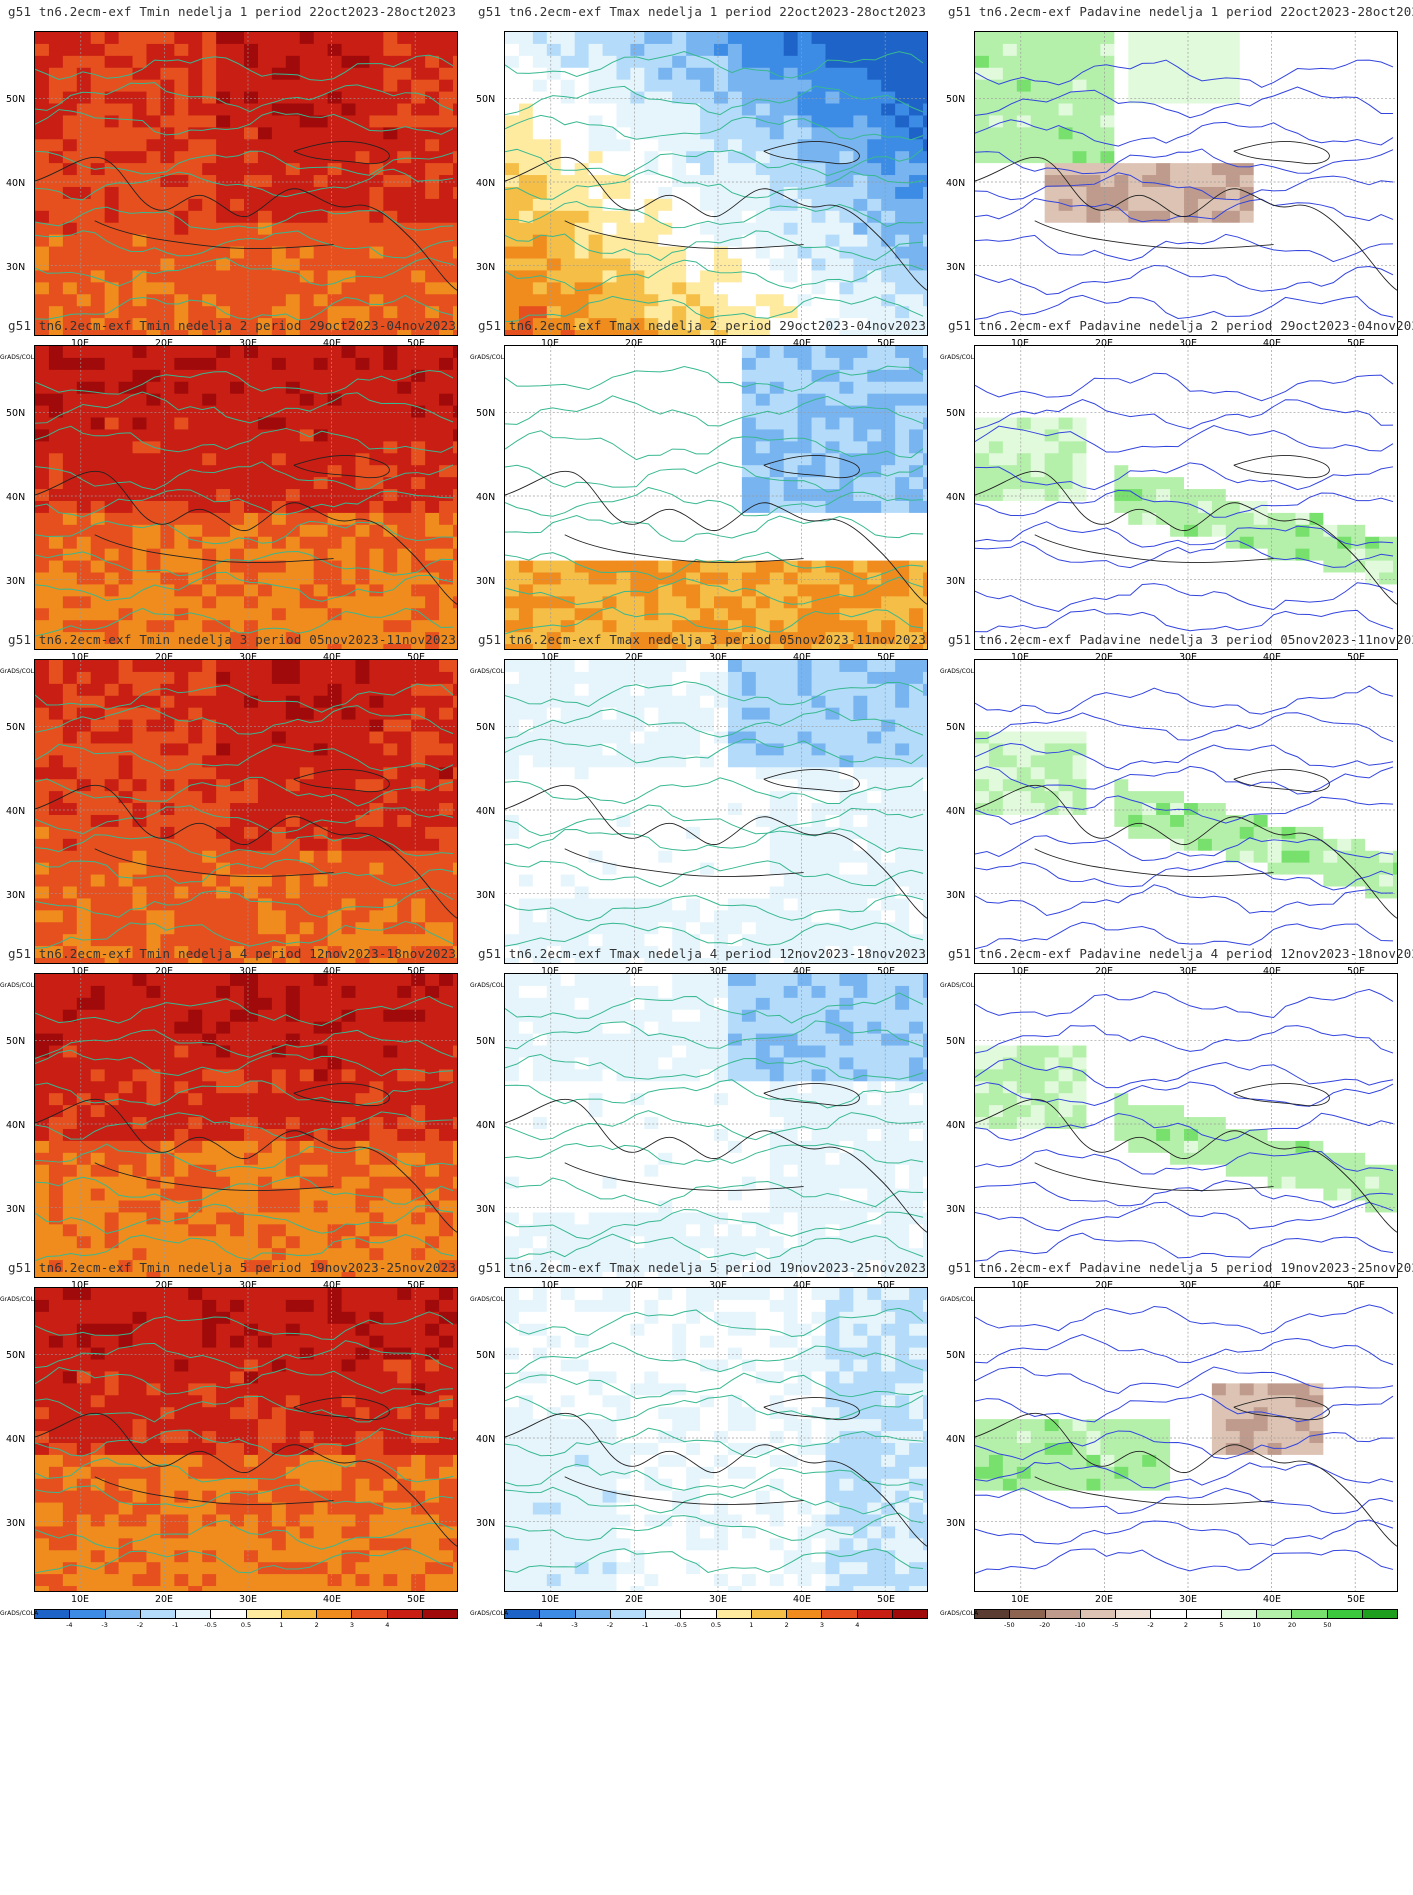 Image resolution: width=1413 pixels, height=1895 pixels. I want to click on colorbar-tick-label: -3, so click(574, 1625).